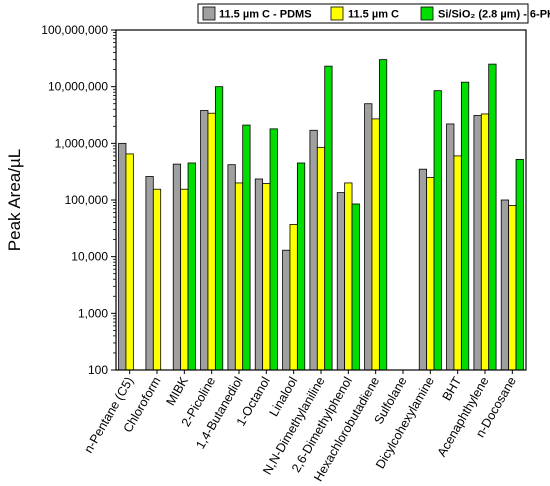  I want to click on legend-label-11-5-m-c: 11.5 µm C, so click(373, 15).